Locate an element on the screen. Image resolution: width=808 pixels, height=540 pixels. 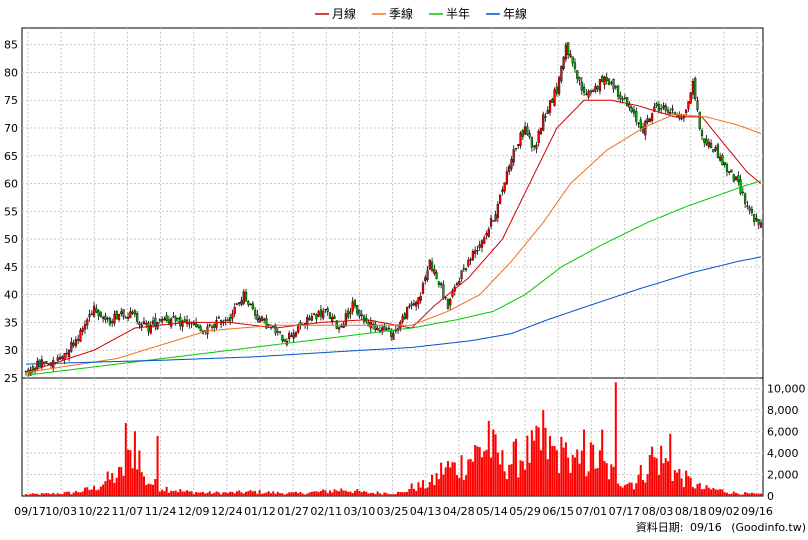
legend-label-year: 年線 is located at coordinates (515, 13).